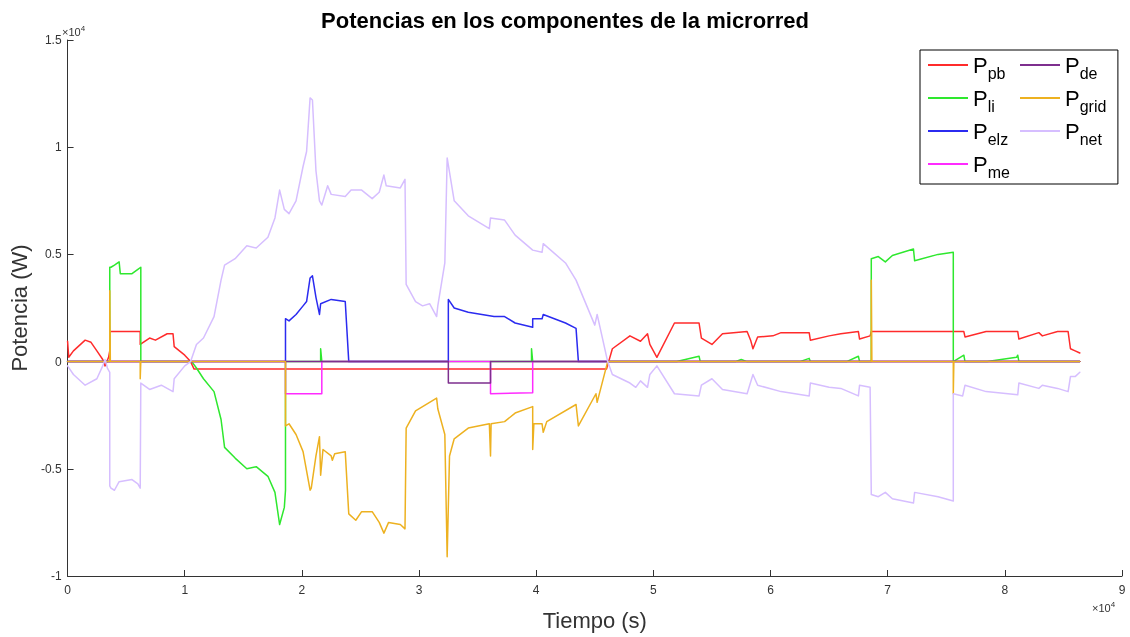 The height and width of the screenshot is (637, 1130). Describe the element at coordinates (771, 590) in the screenshot. I see `x-tick-label: 6` at that location.